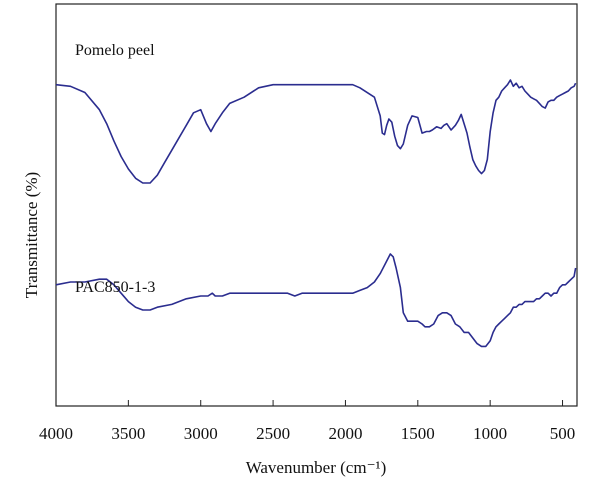  What do you see at coordinates (316, 467) in the screenshot?
I see `x-axis-label: Wavenumber (cm⁻¹)` at bounding box center [316, 467].